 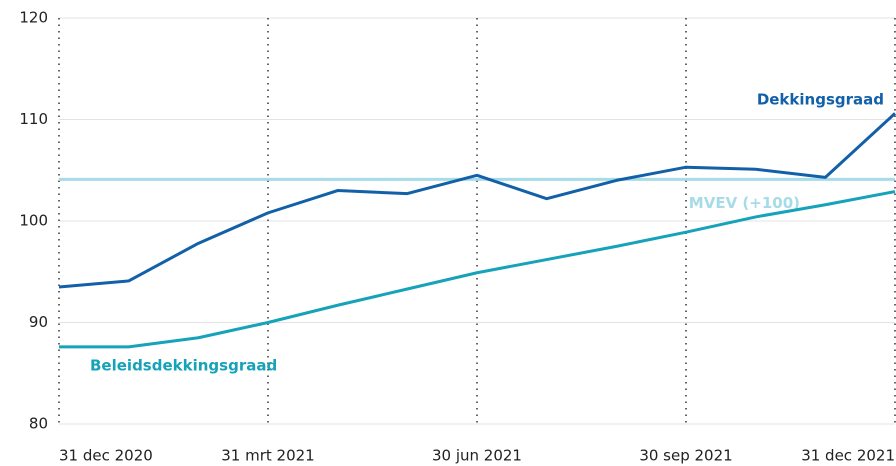 What do you see at coordinates (848, 456) in the screenshot?
I see `x-tick-label: 31 dec 2021` at bounding box center [848, 456].